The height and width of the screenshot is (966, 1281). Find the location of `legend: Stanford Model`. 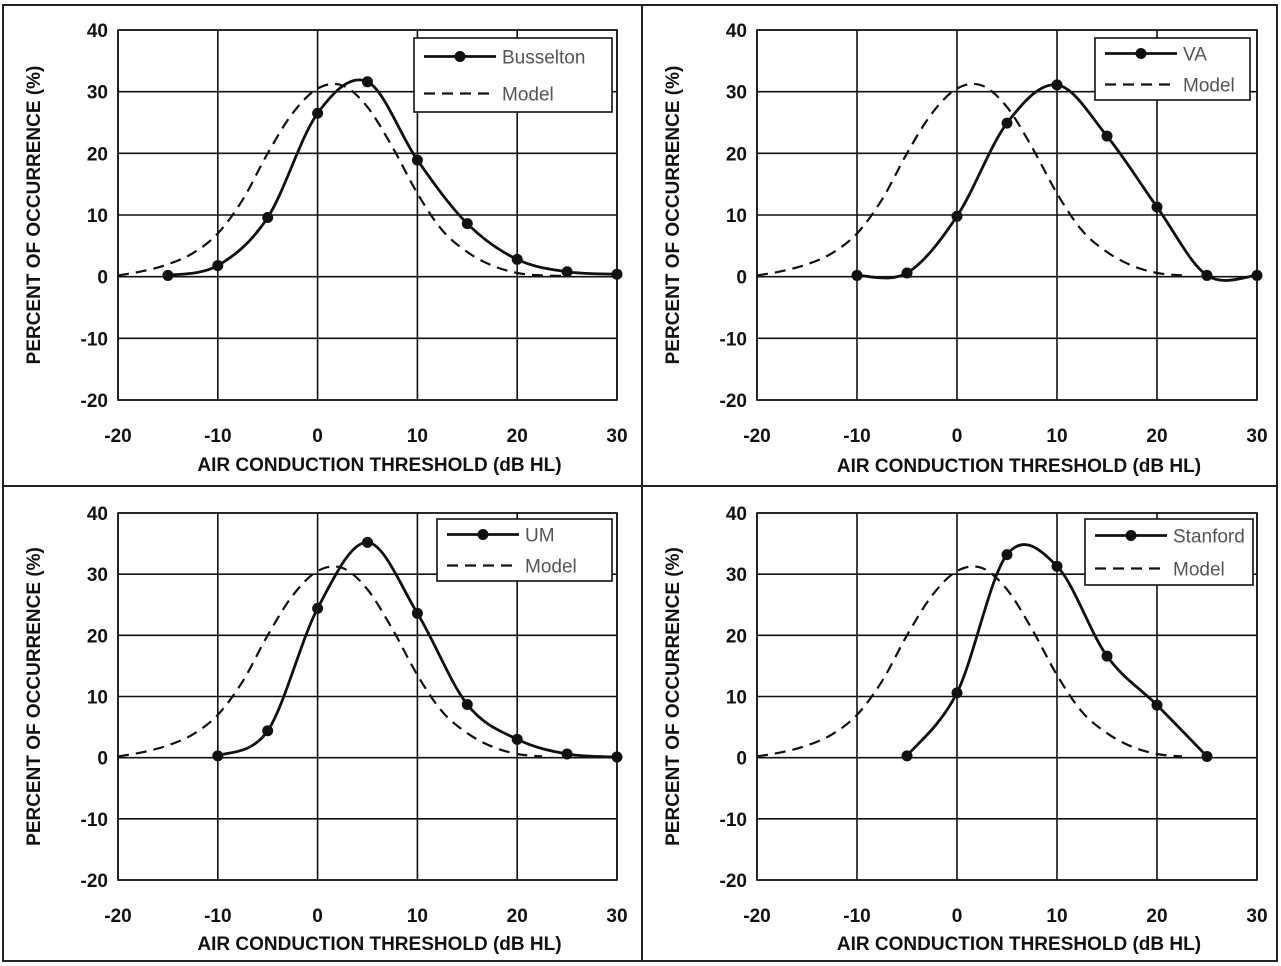

legend: Stanford Model is located at coordinates (1169, 552).